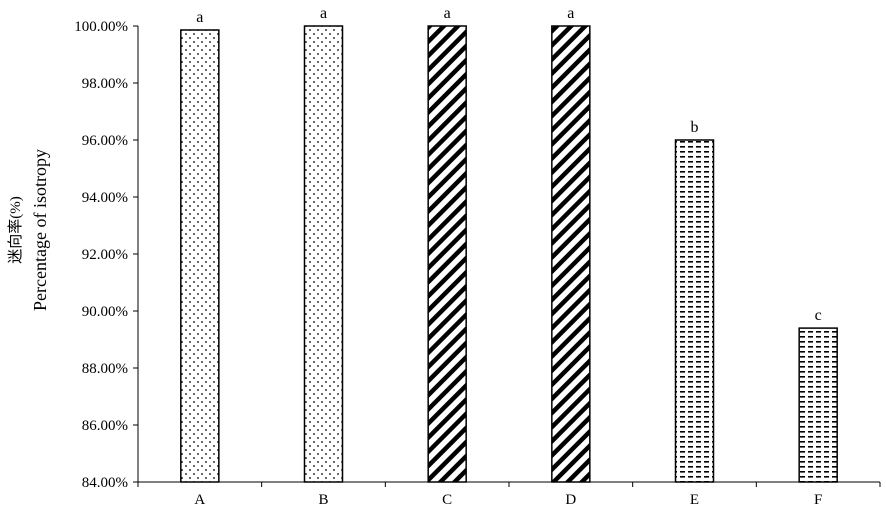 This screenshot has height=511, width=886. I want to click on x-tick-label: C, so click(447, 500).